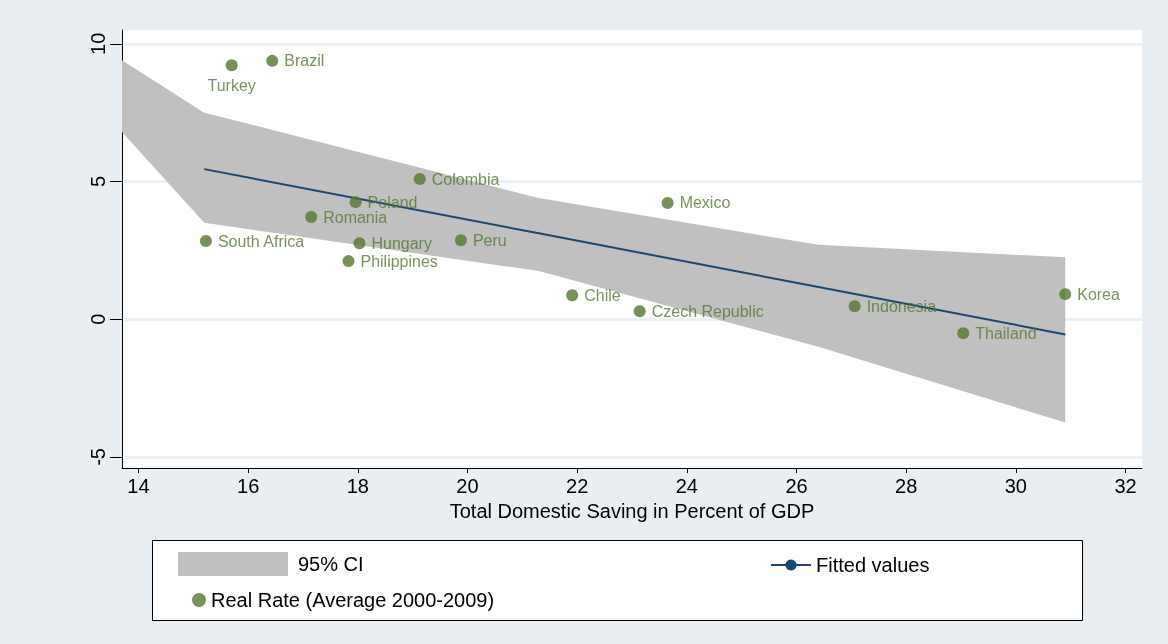 The width and height of the screenshot is (1168, 644). Describe the element at coordinates (686, 486) in the screenshot. I see `x-tick-label: 24` at that location.